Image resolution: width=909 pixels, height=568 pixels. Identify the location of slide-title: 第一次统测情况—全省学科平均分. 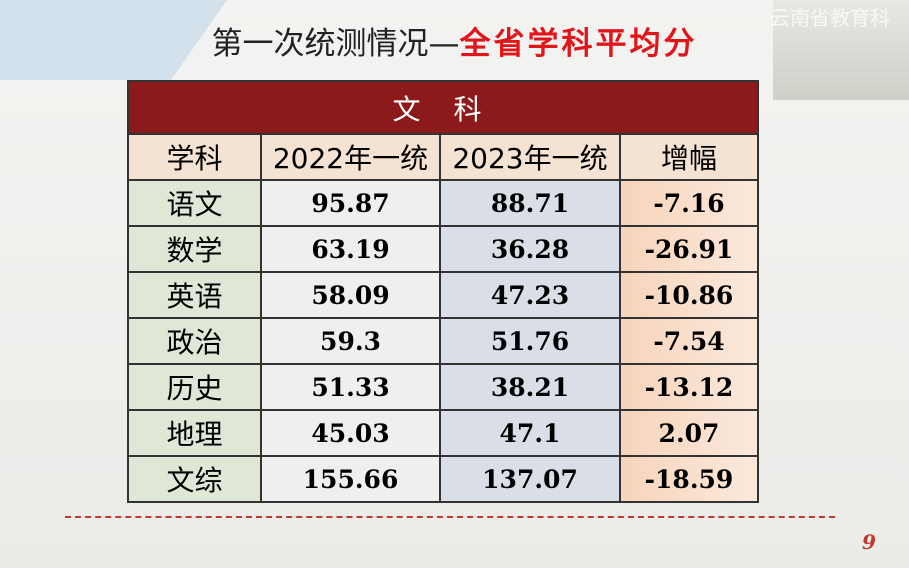
(454, 40).